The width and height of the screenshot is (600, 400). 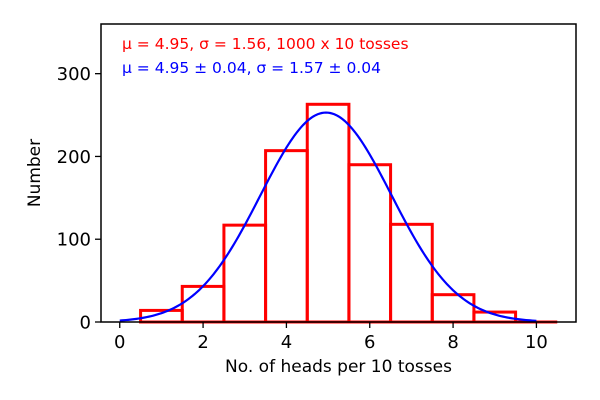 I want to click on x-tick-label: 4, so click(x=286, y=342).